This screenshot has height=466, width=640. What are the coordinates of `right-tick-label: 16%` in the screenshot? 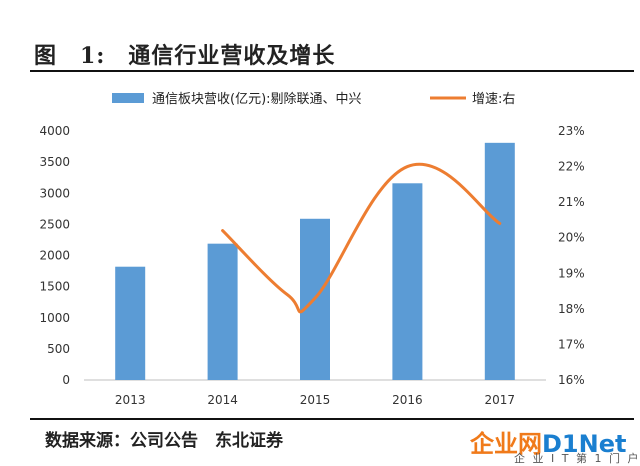 It's located at (571, 380).